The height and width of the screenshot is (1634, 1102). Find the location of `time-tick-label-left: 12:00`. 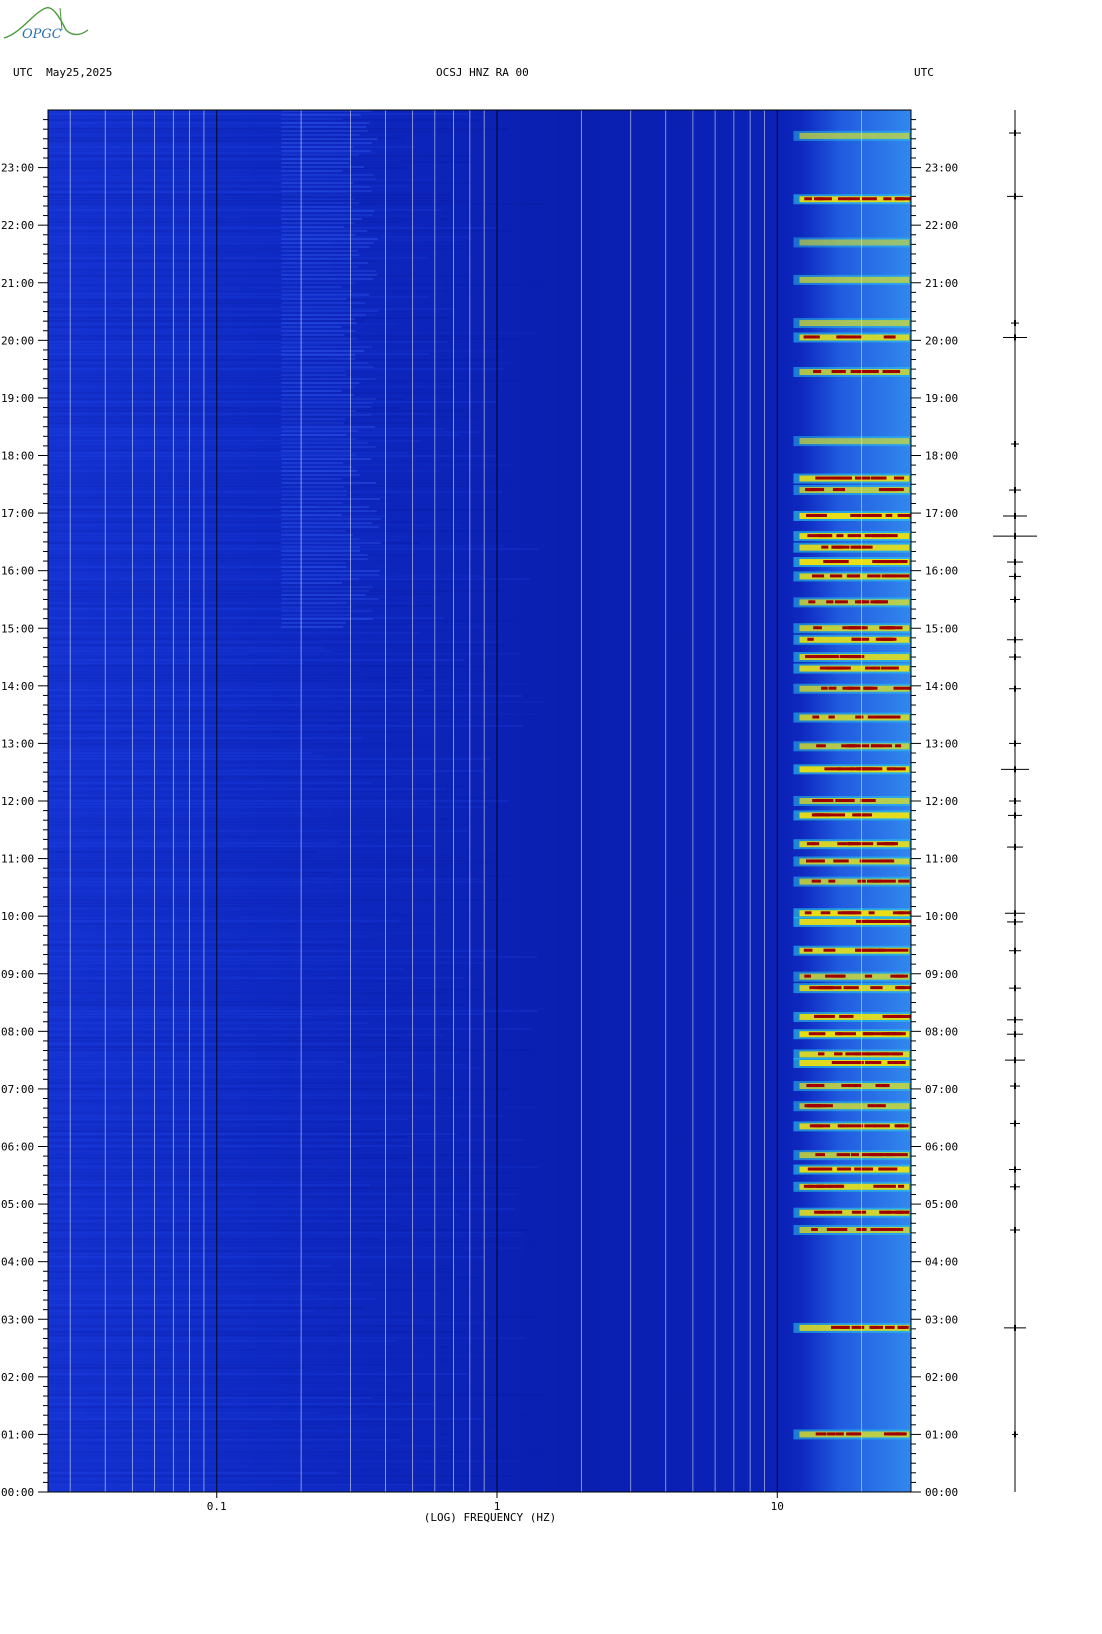

time-tick-label-left: 12:00 is located at coordinates (17, 801).